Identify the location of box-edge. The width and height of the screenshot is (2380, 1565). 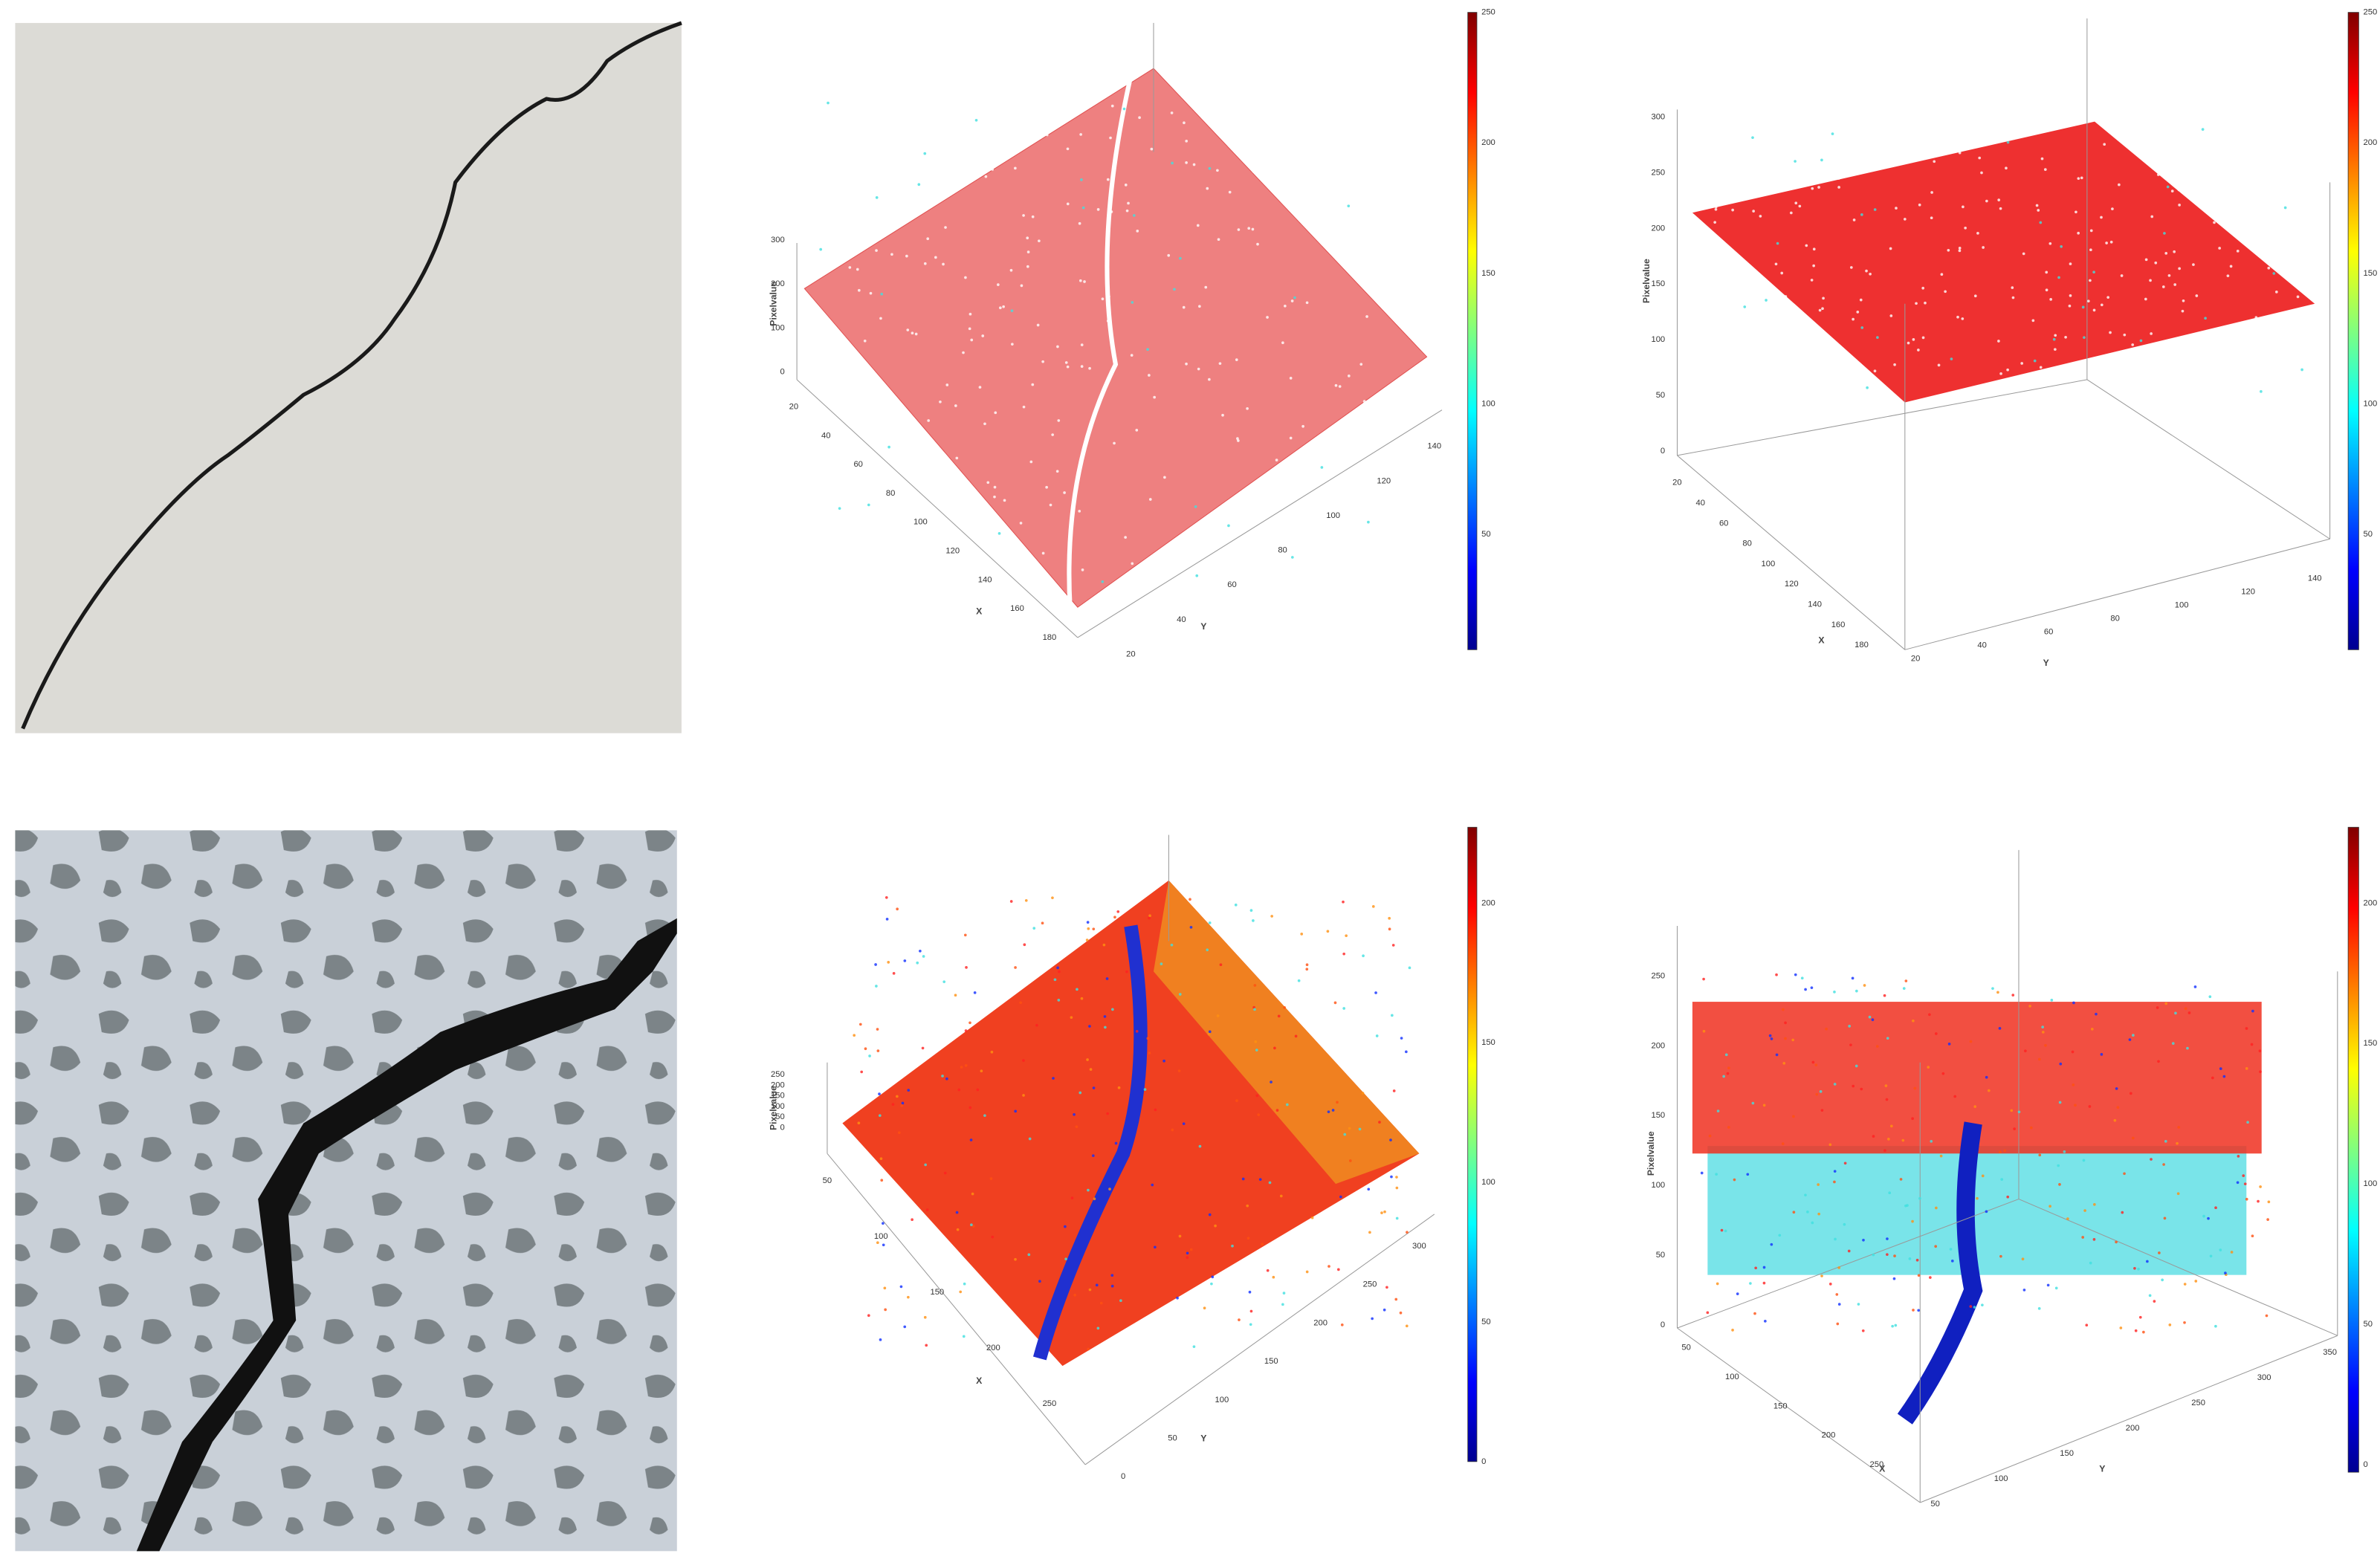
(1849, 1264).